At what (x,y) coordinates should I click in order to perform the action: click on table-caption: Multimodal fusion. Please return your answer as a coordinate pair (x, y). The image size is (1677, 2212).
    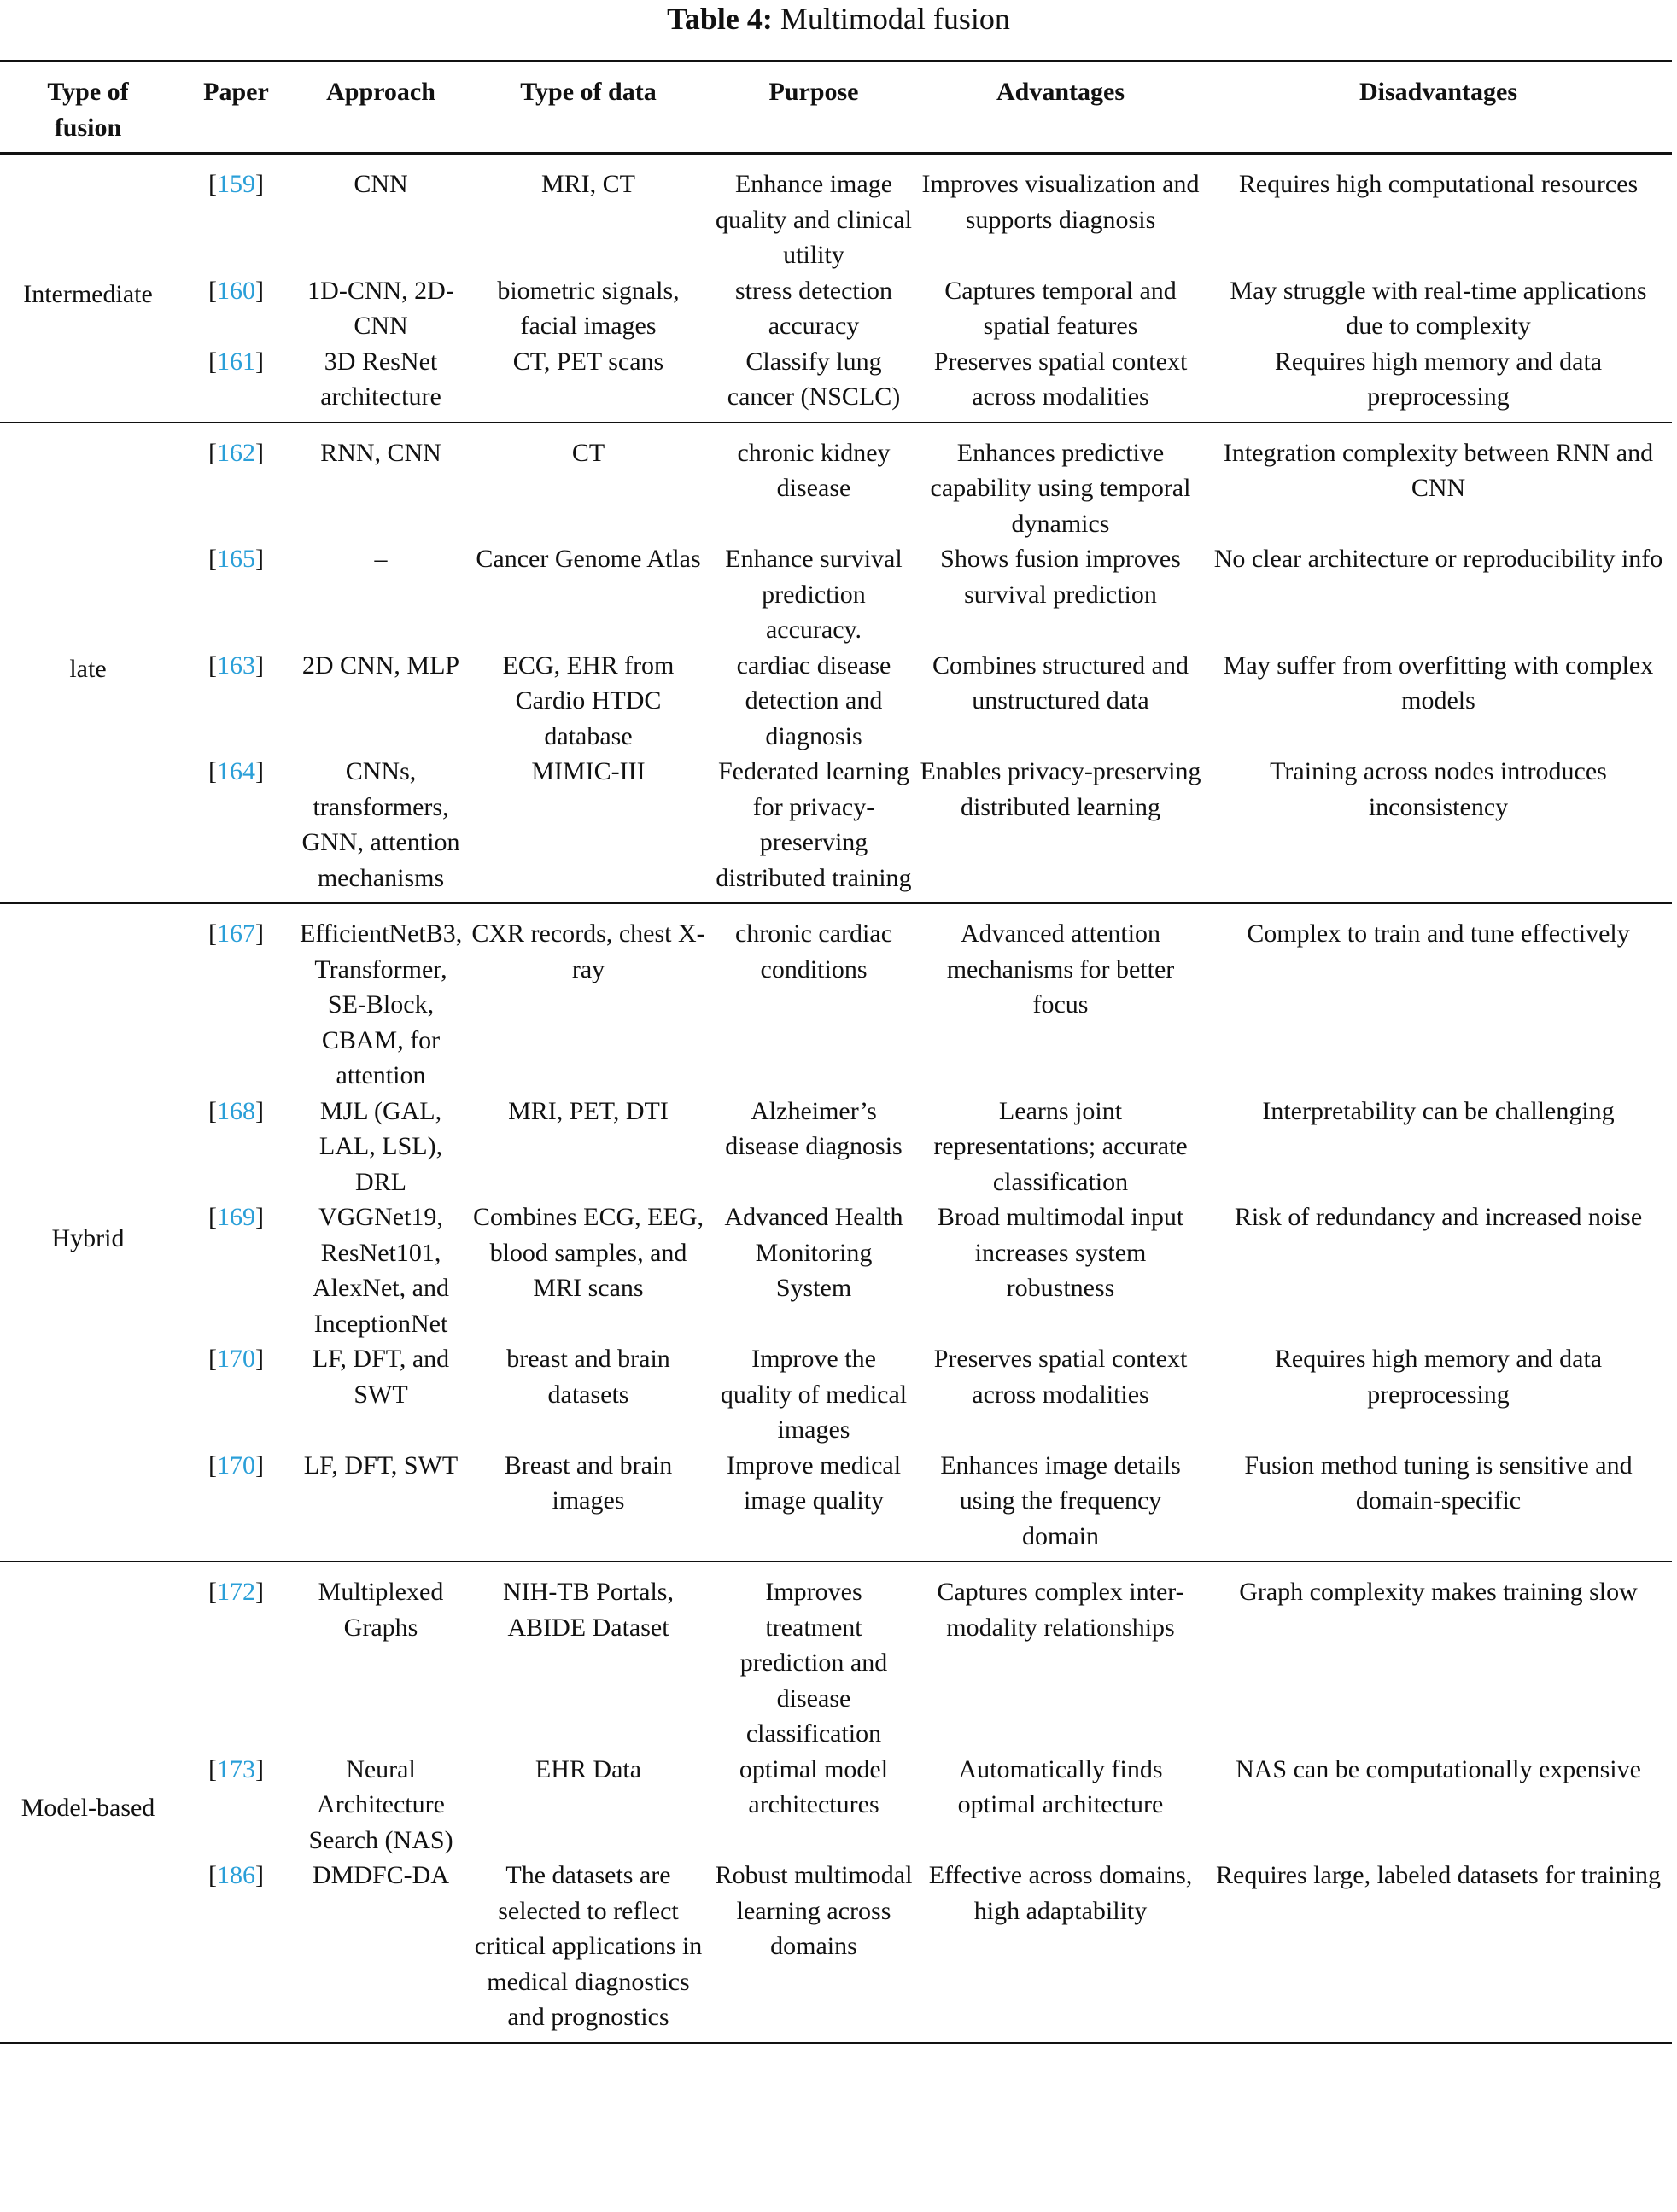
    Looking at the image, I should click on (891, 19).